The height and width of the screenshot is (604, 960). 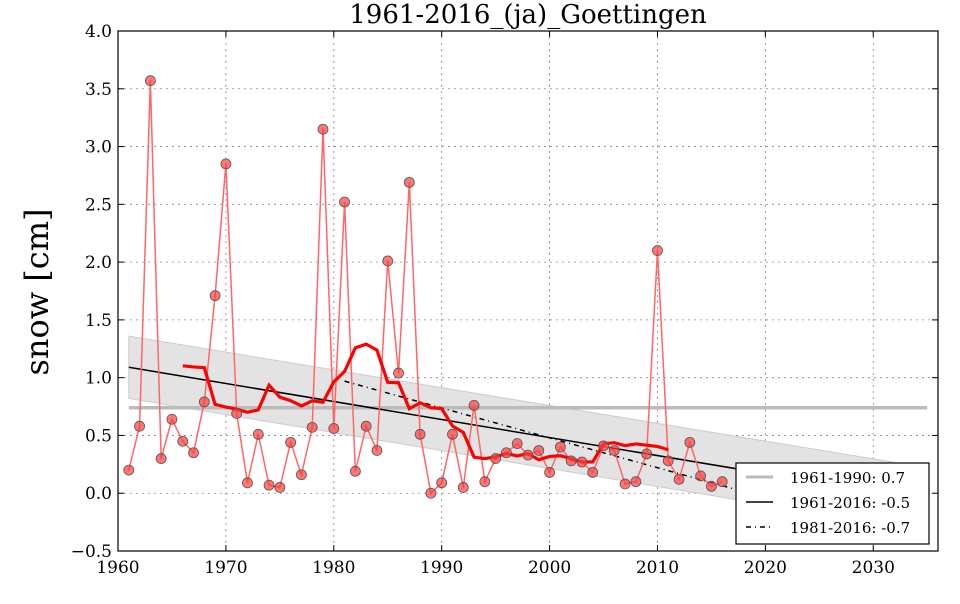 I want to click on x-tick-label: 1970, so click(x=225, y=568).